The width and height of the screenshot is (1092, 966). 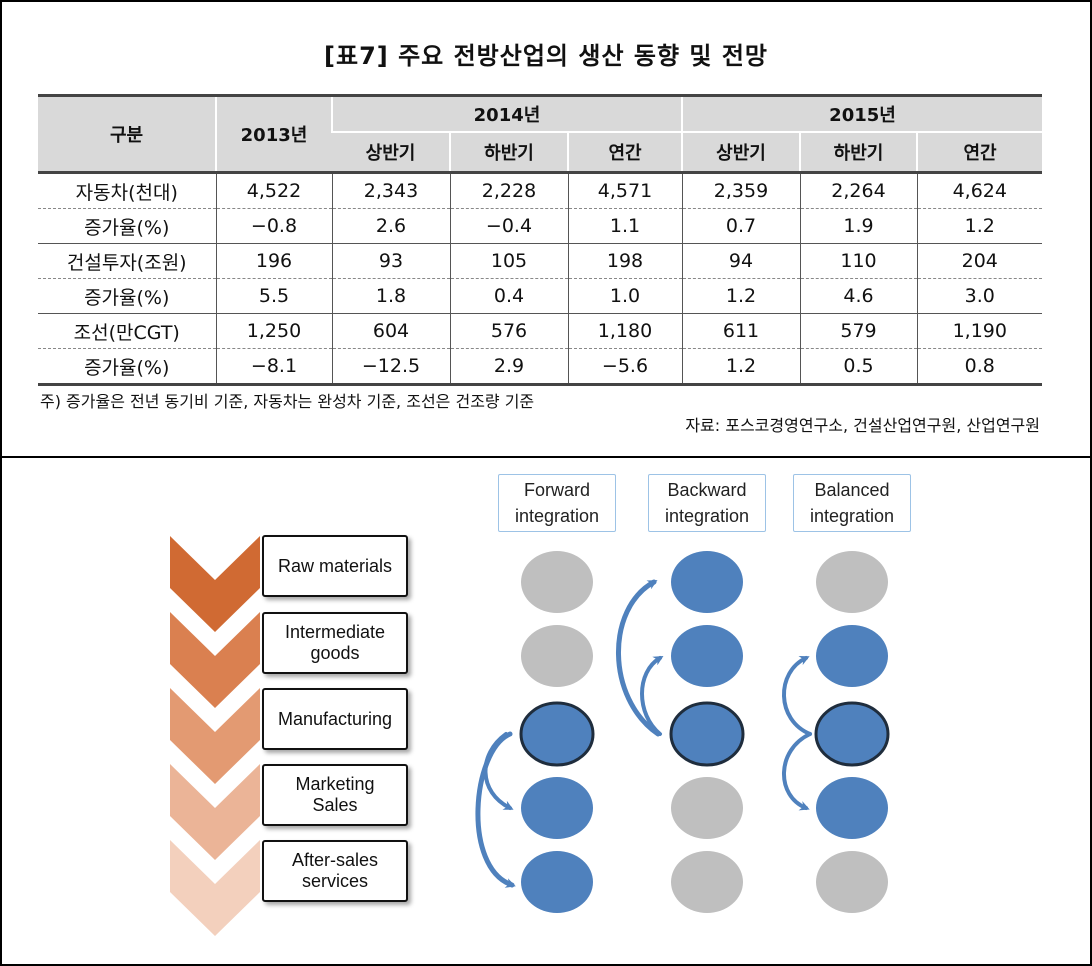 I want to click on table-cell: 4,522, so click(x=273, y=190).